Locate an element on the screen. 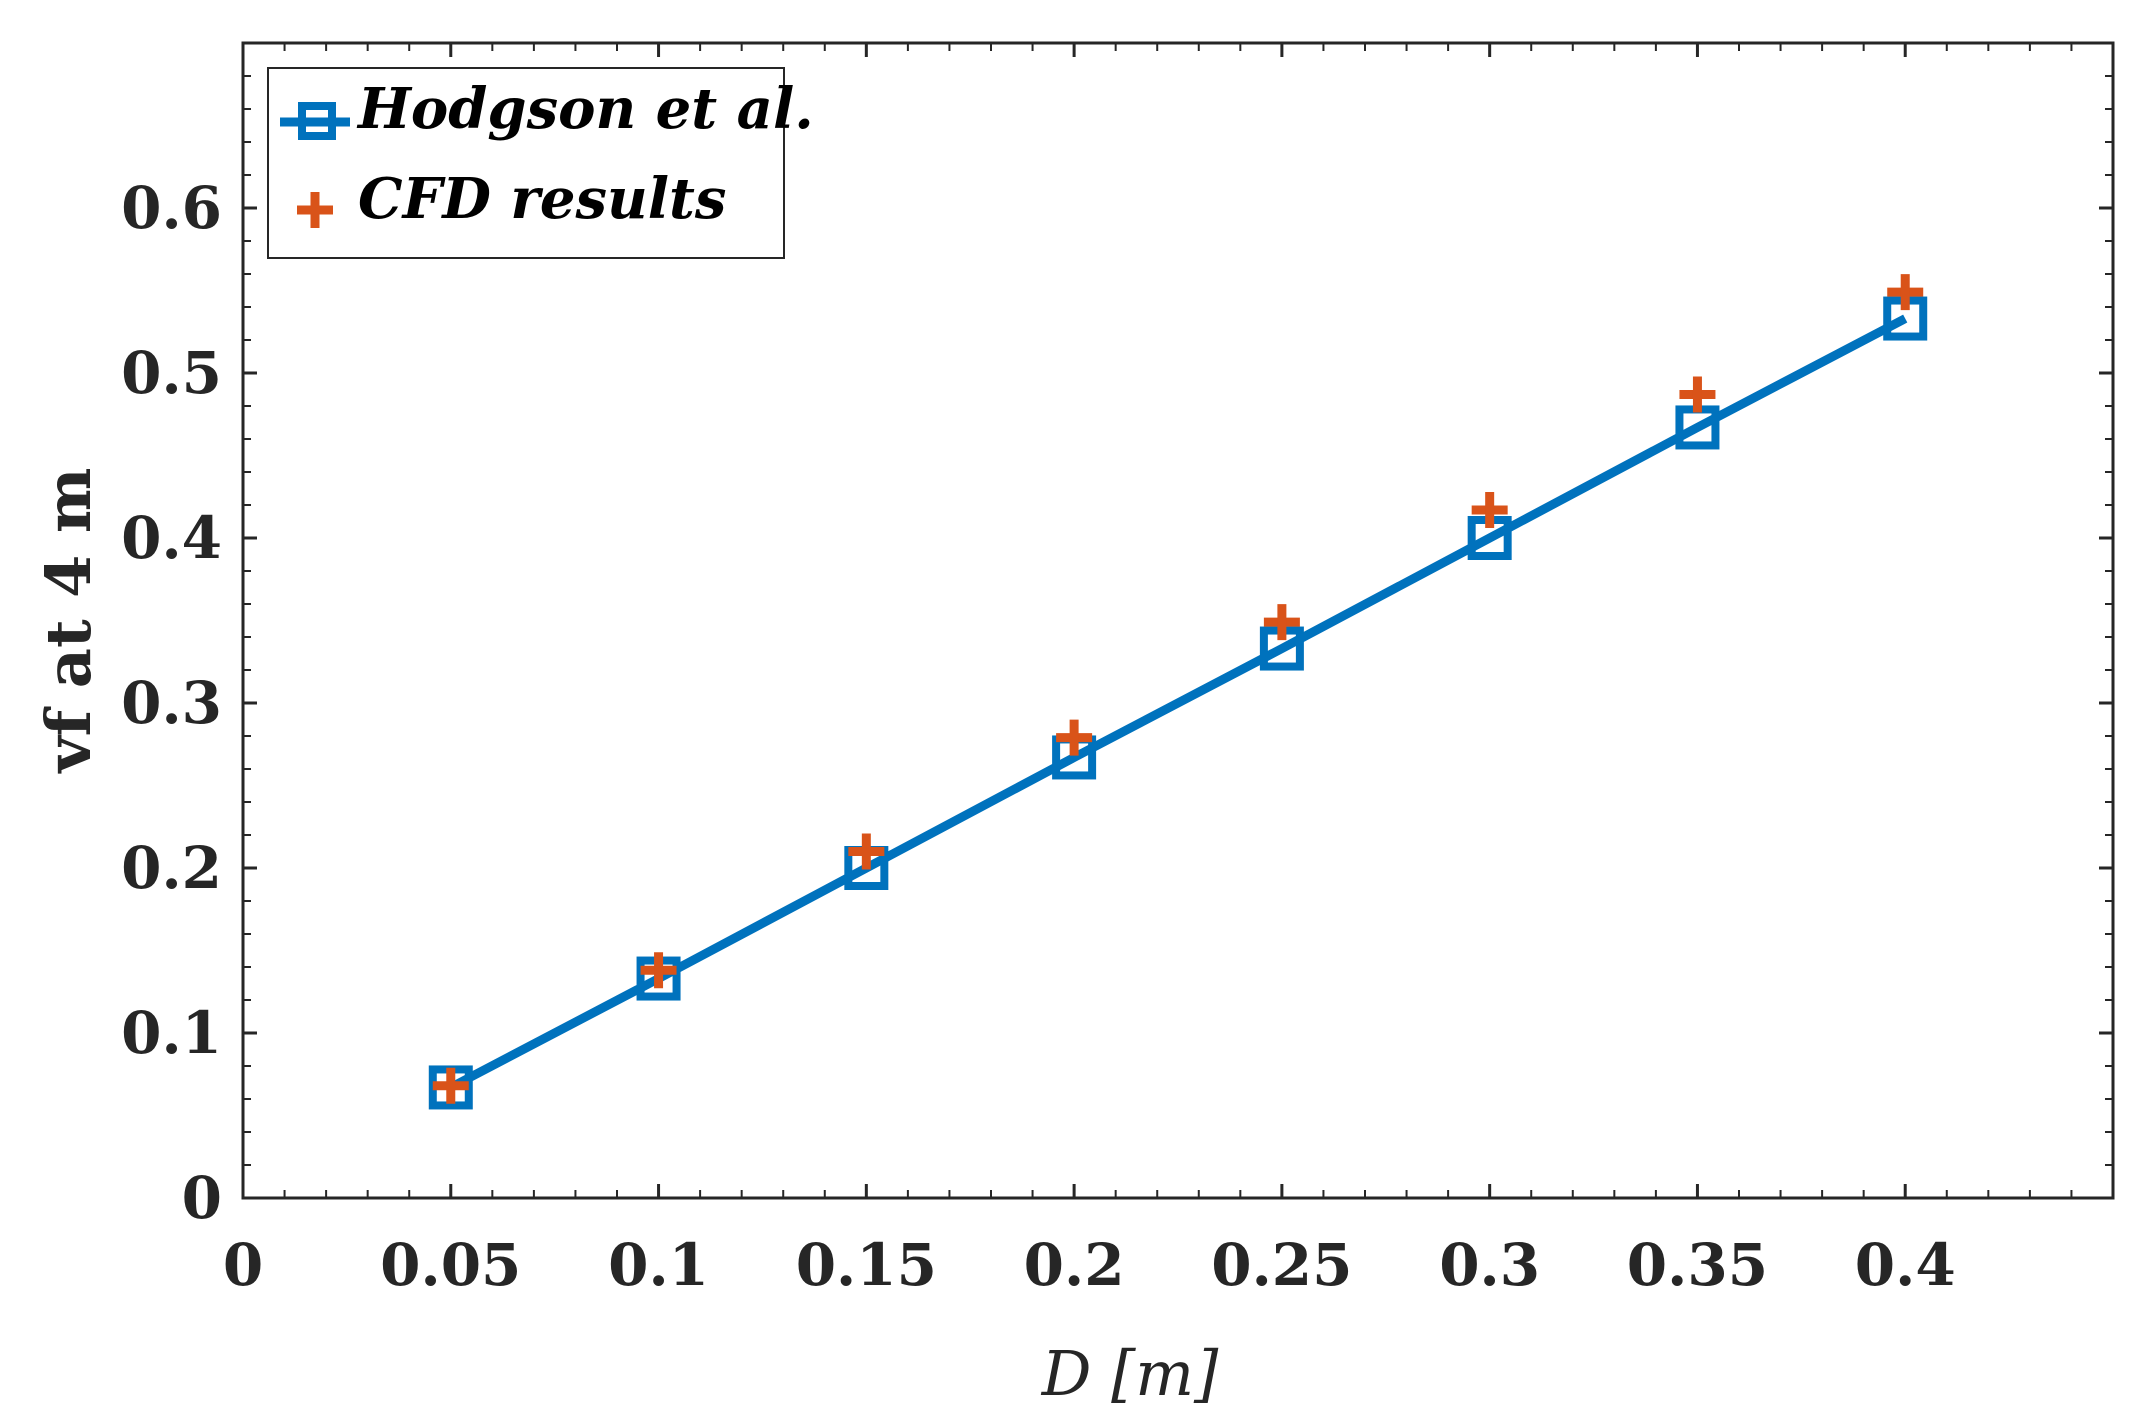 This screenshot has height=1421, width=2145. y-tick-labels: 0 0.1 0.2 0.3 0.4 0.5 0.6 is located at coordinates (171, 703).